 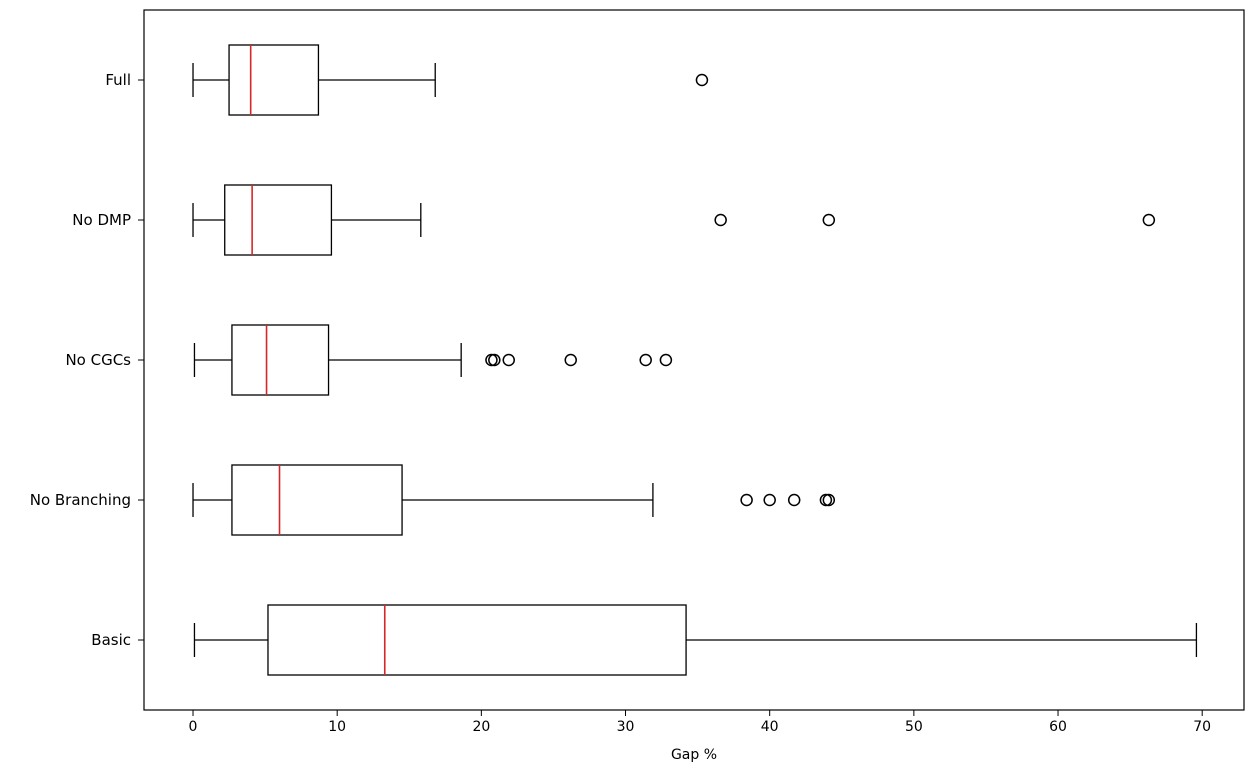 I want to click on y-tick-label: Full, so click(x=118, y=80).